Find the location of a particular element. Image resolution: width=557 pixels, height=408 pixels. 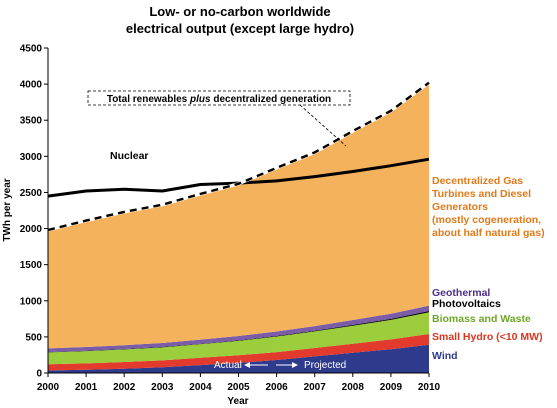

area-biomass-and-waste is located at coordinates (238, 338).